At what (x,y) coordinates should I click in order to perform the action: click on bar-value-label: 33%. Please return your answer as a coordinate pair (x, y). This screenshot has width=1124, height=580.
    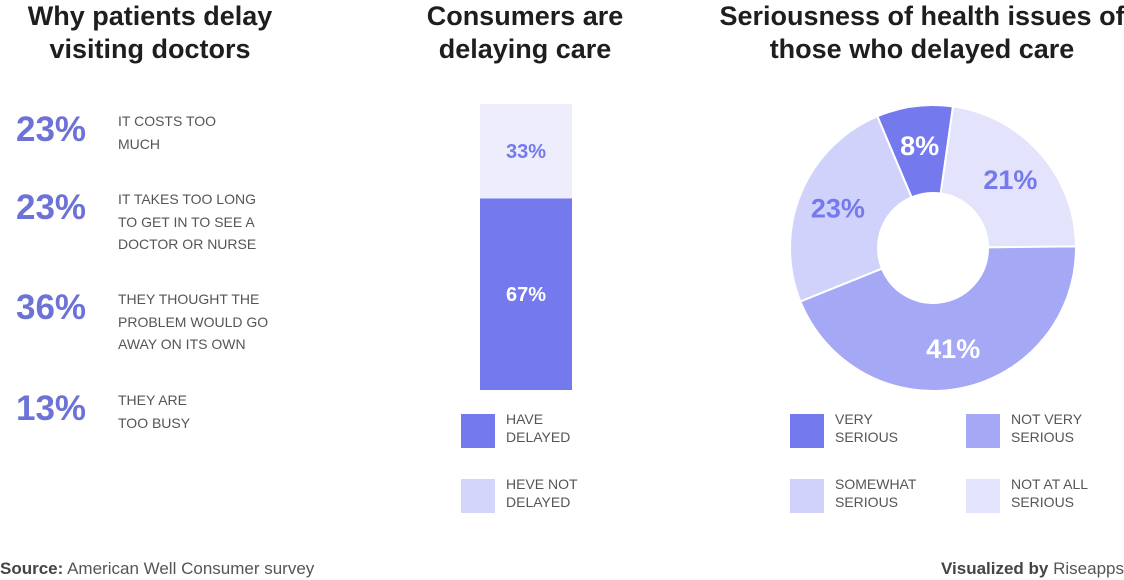
    Looking at the image, I should click on (526, 152).